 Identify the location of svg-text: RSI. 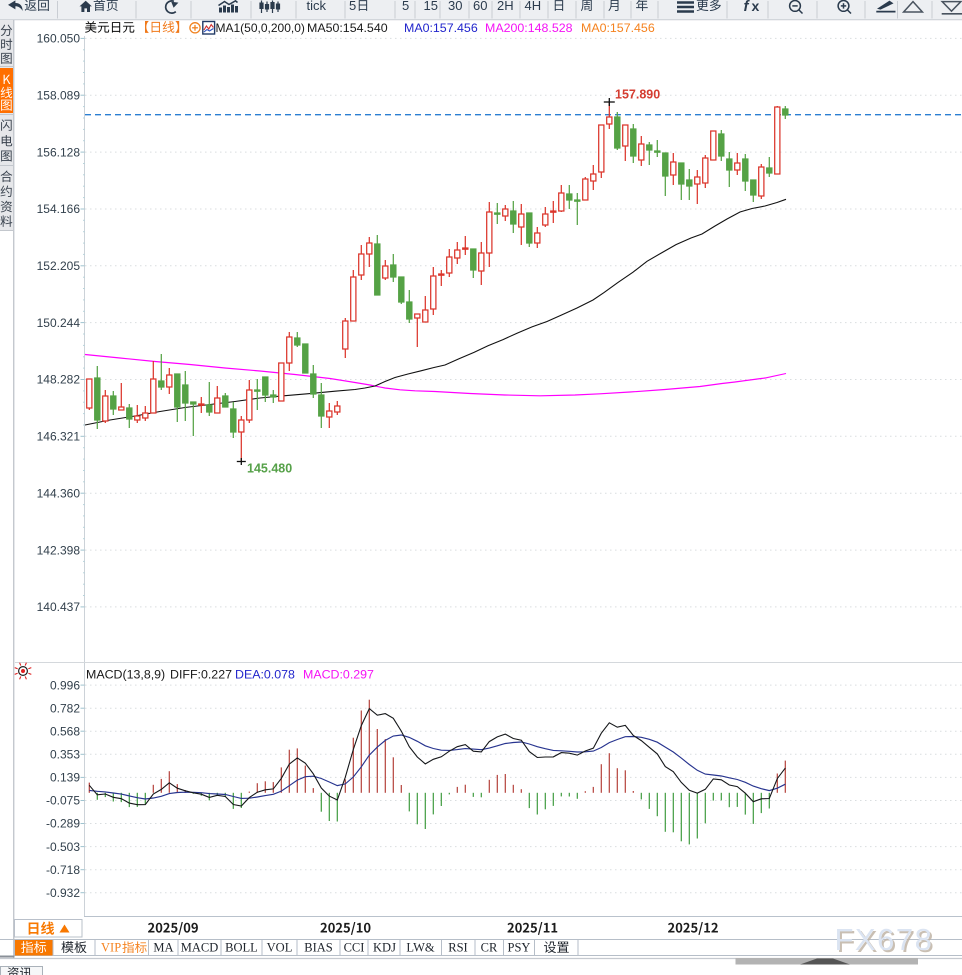
(457, 948).